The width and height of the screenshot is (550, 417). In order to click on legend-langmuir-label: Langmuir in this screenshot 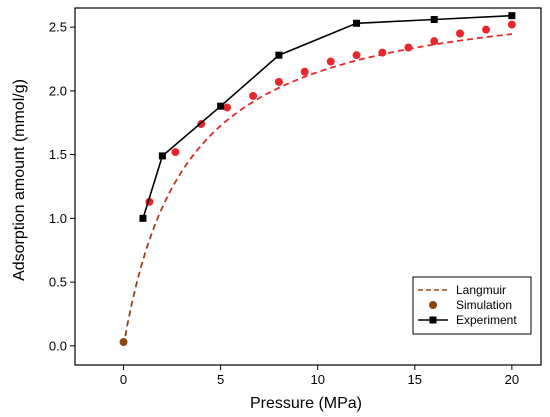, I will do `click(481, 290)`.